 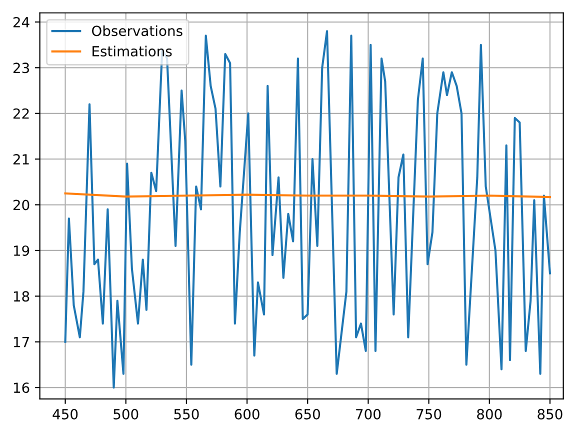 I want to click on x-tick-label: 450, so click(x=65, y=414).